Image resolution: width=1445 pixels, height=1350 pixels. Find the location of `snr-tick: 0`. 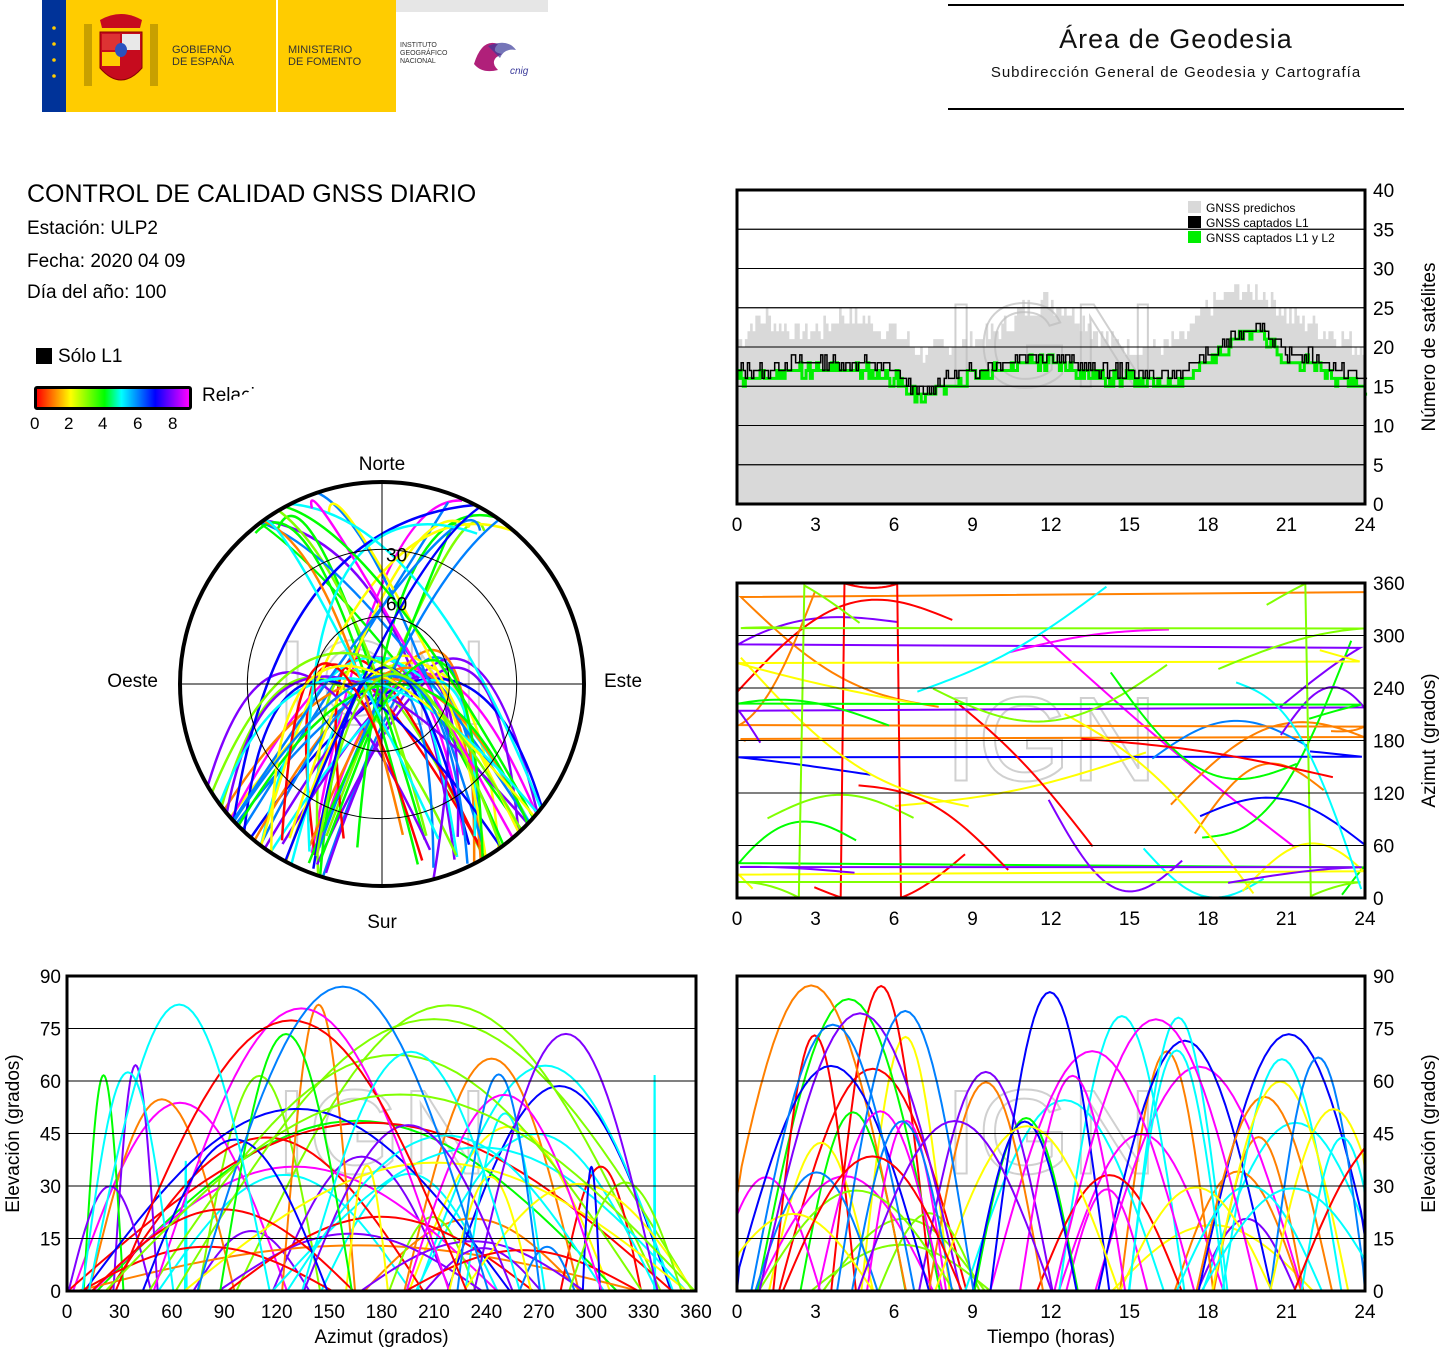

snr-tick: 0 is located at coordinates (35, 423).